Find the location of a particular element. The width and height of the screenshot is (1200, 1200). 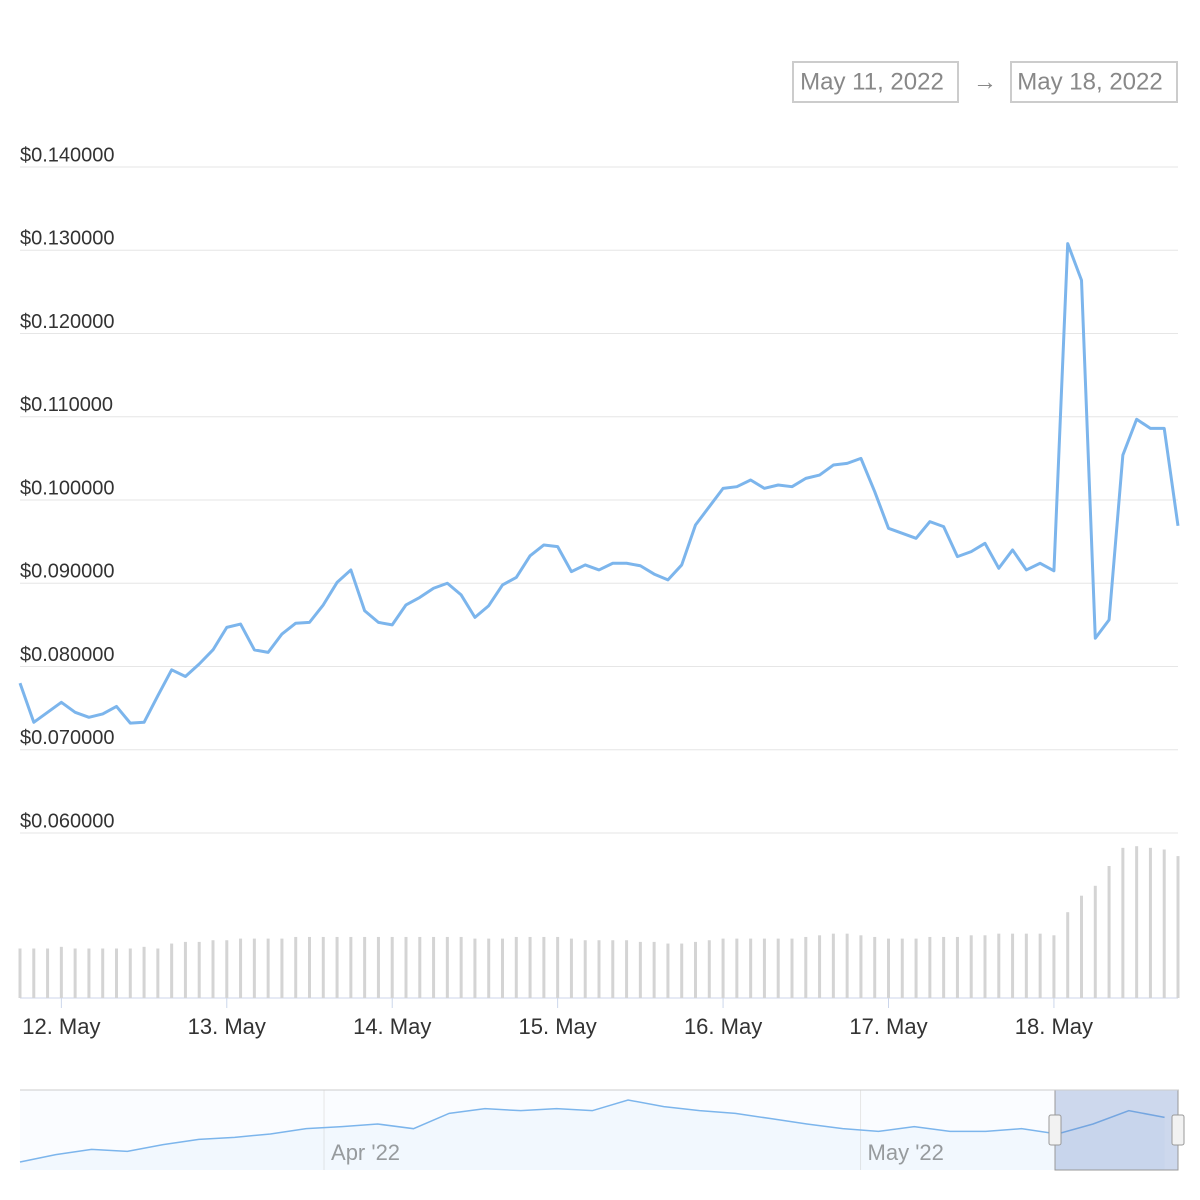

navigator-mask is located at coordinates (1116, 1130).